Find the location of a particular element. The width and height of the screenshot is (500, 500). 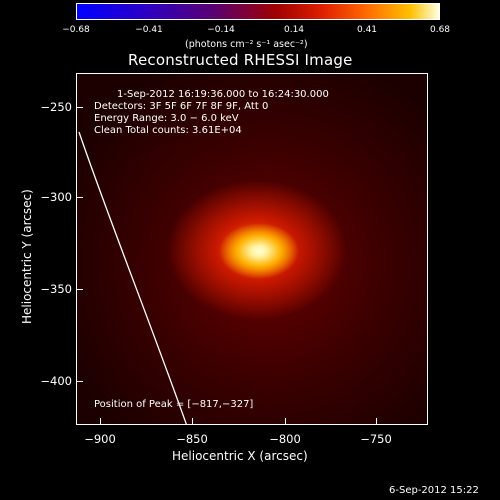

energy-range-text: Energy Range: 3.0 − 6.0 keV is located at coordinates (166, 118).